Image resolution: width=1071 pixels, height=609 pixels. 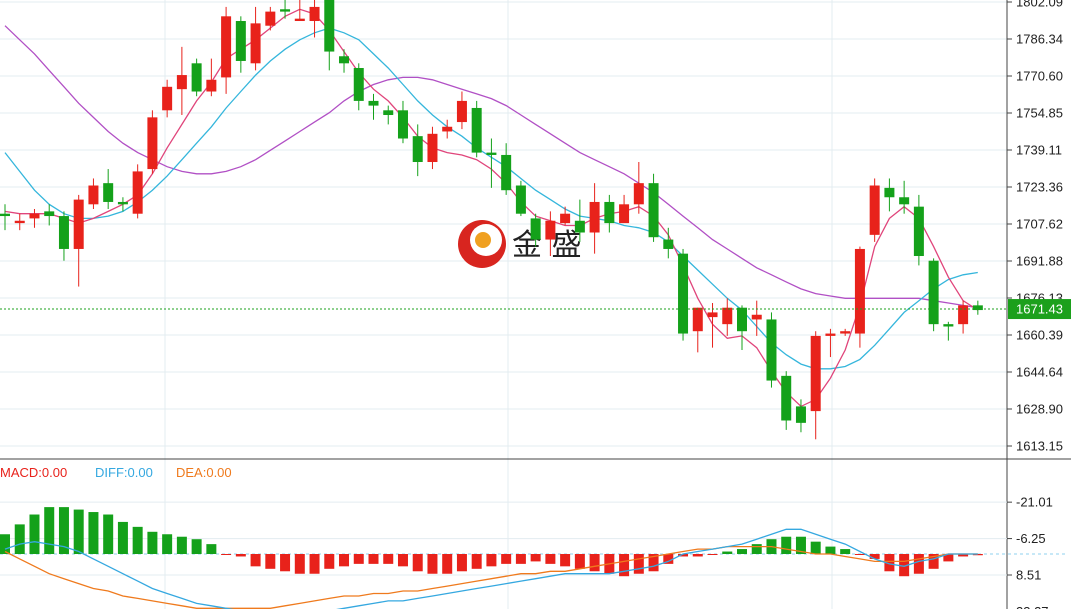 What do you see at coordinates (1039, 187) in the screenshot?
I see `price-tick-label: 1723.36` at bounding box center [1039, 187].